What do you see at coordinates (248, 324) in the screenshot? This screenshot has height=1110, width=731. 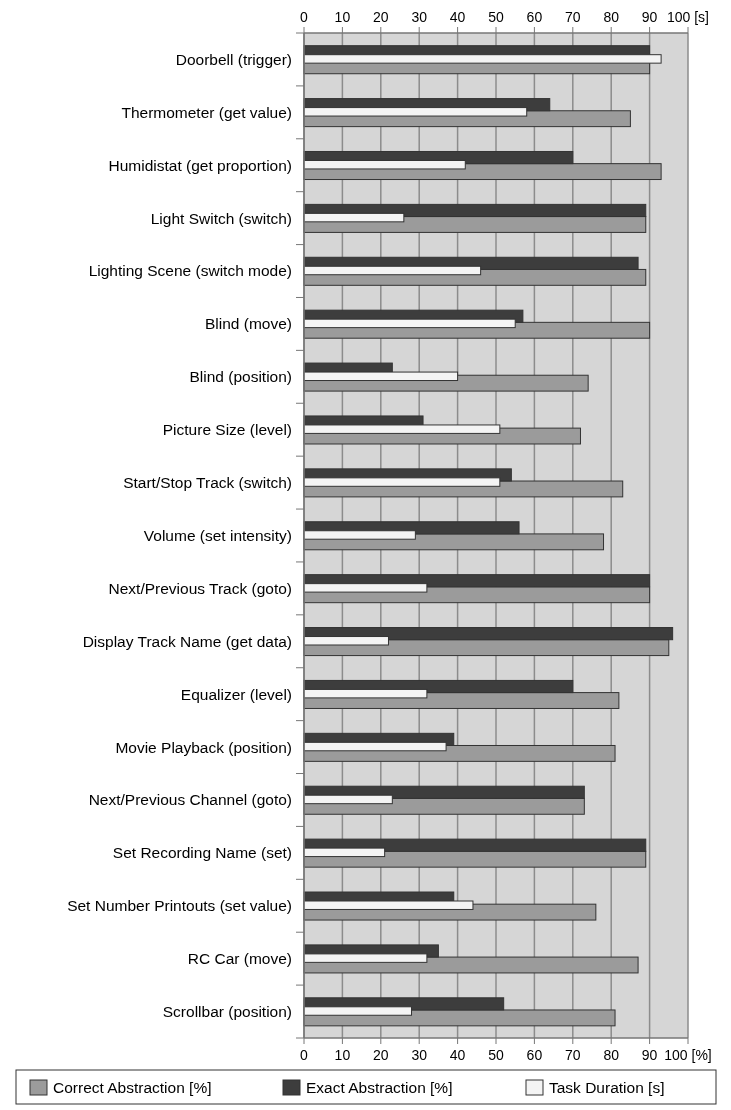 I see `y-tick-label: Blind (move)` at bounding box center [248, 324].